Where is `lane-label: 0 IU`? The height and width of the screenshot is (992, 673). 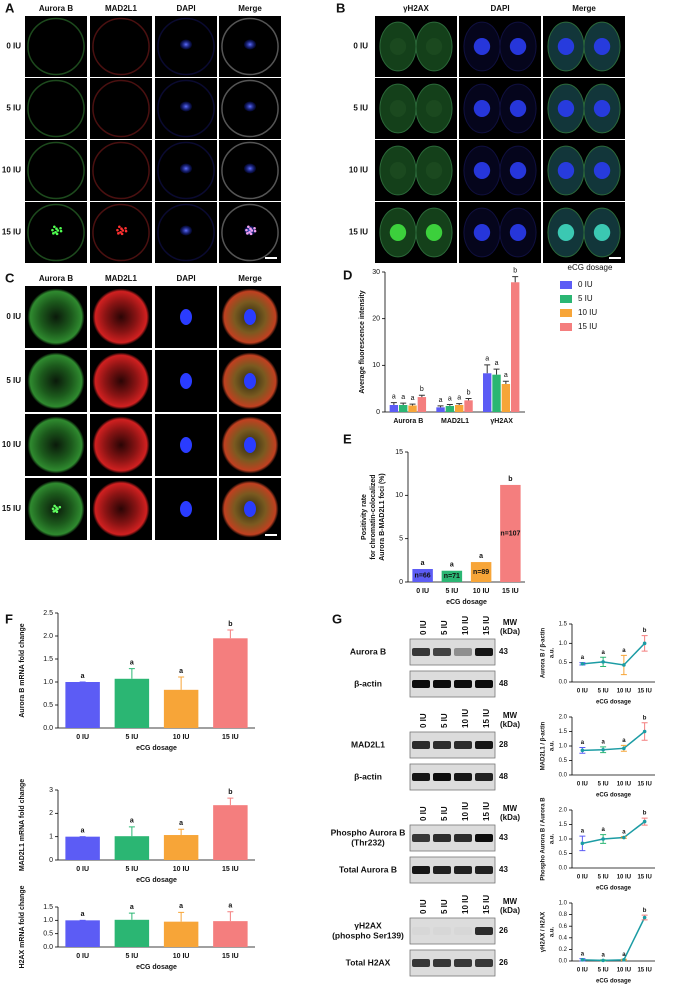 lane-label: 0 IU is located at coordinates (423, 720).